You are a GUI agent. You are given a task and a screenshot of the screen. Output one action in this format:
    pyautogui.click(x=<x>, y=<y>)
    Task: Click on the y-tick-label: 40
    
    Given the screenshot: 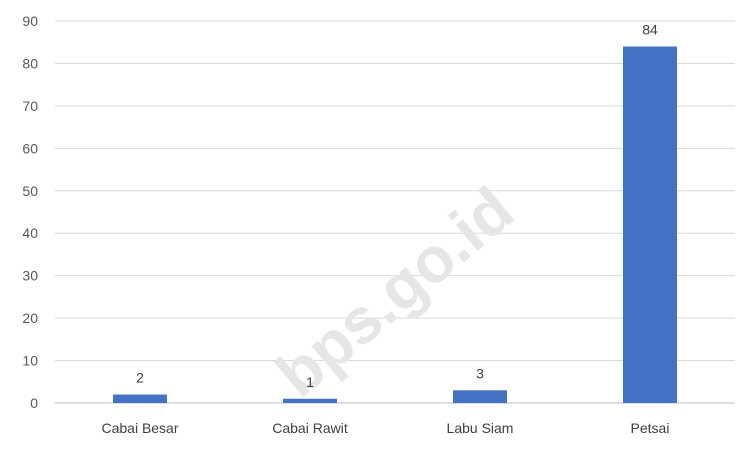 What is the action you would take?
    pyautogui.click(x=30, y=233)
    